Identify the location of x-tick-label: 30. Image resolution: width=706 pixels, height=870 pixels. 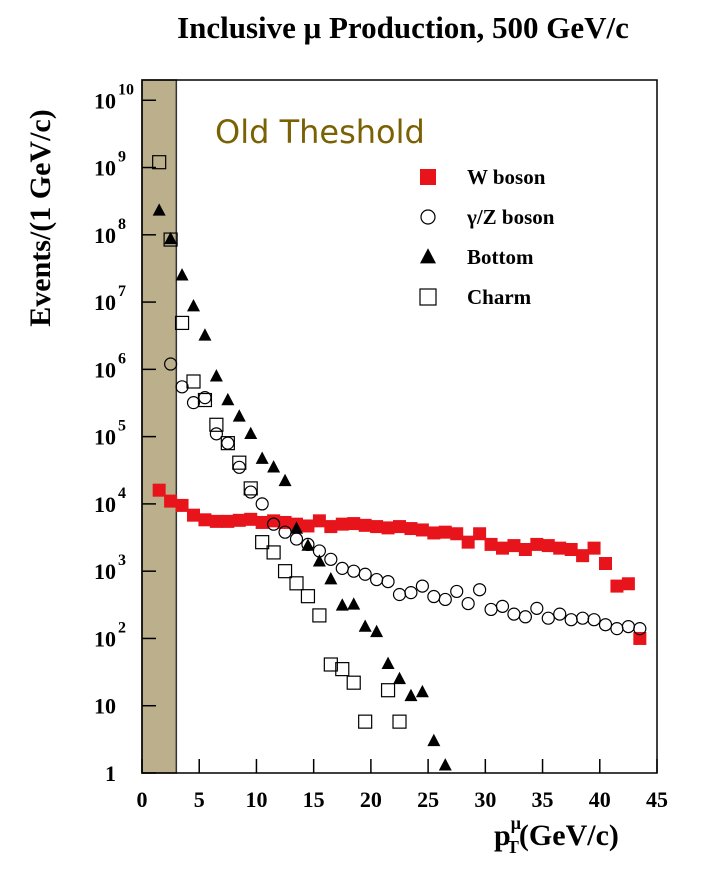
(485, 799).